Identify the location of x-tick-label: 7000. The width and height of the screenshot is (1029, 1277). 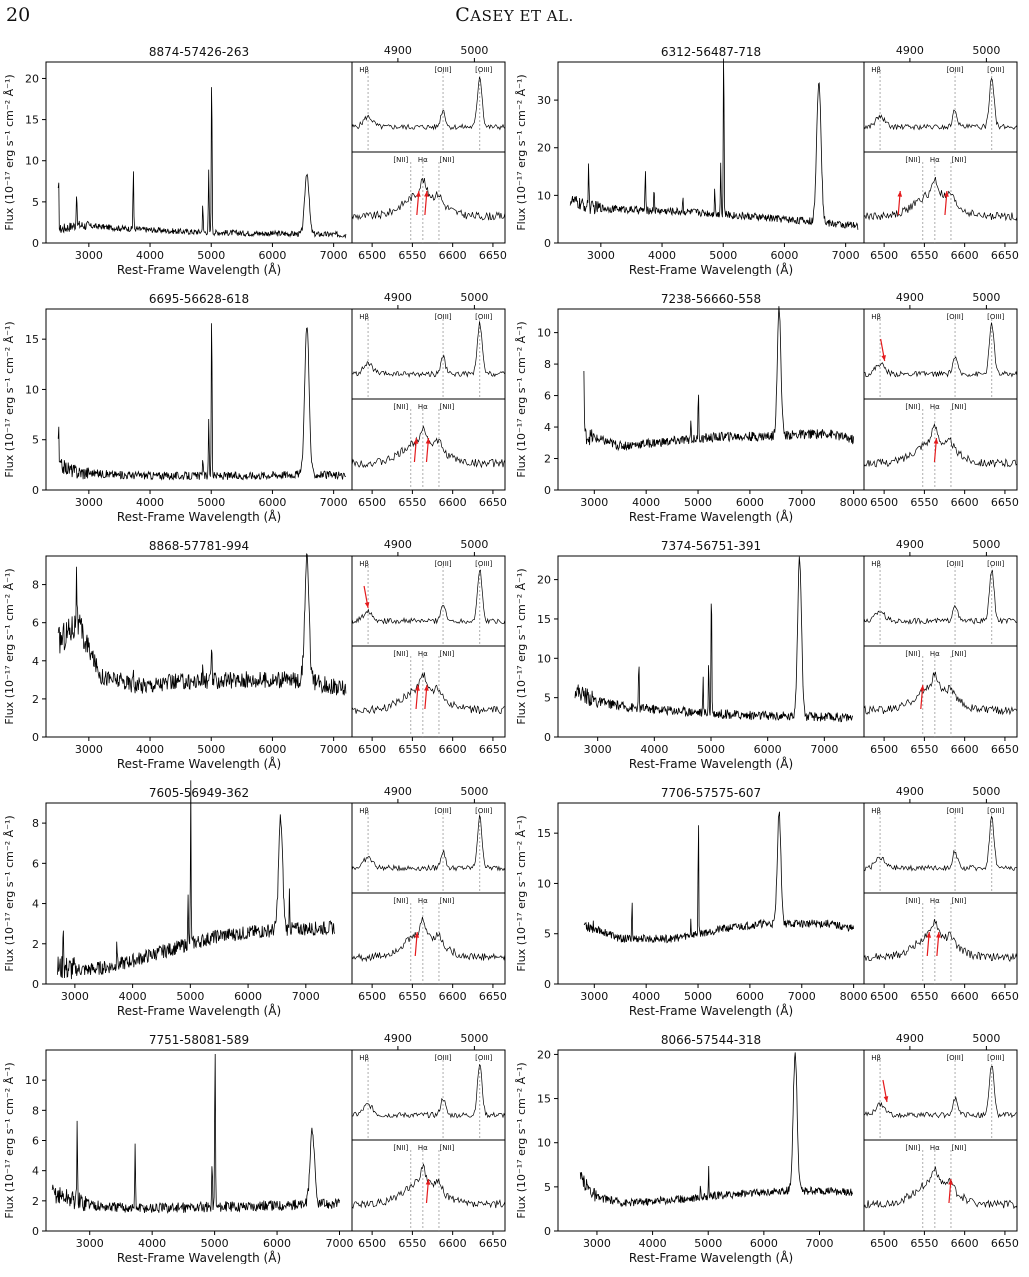
(824, 749).